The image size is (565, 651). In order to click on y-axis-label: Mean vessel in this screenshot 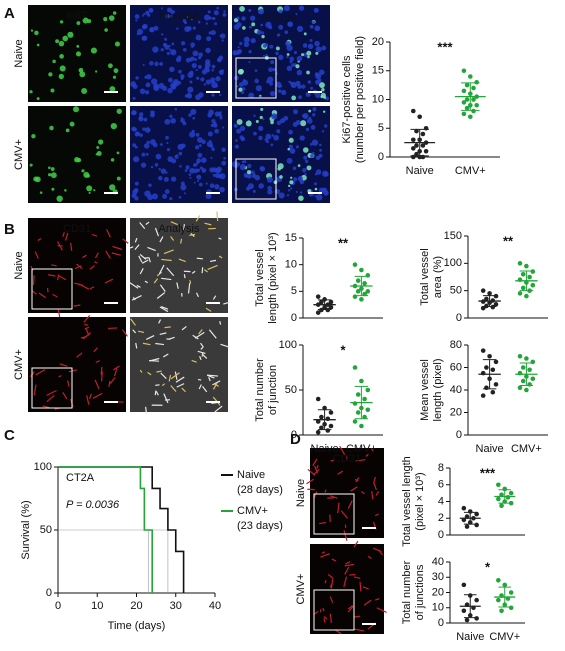, I will do `click(425, 390)`.